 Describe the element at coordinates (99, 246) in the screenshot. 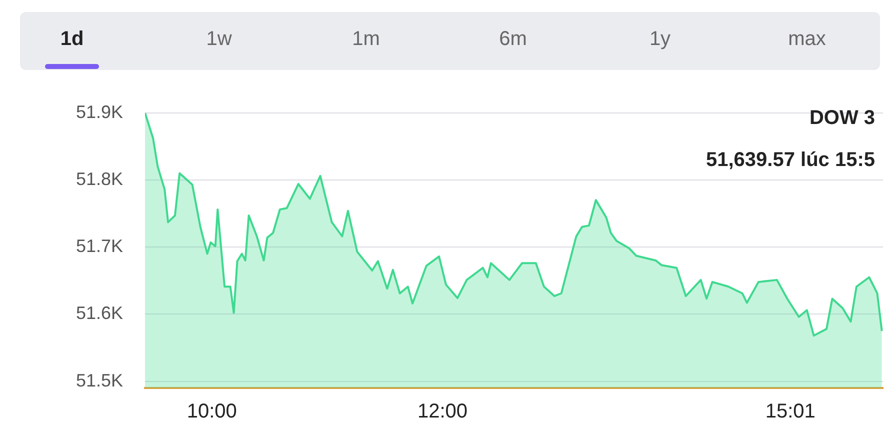

I see `y-tick-label: 51.7K` at that location.